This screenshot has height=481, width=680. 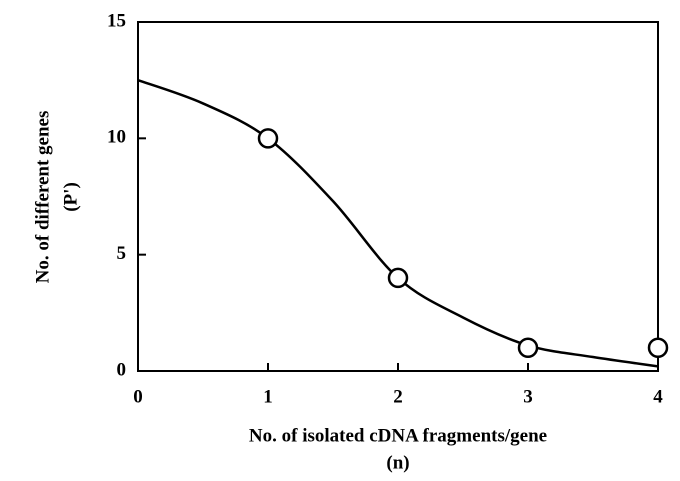 I want to click on x-tick-label: 1, so click(x=268, y=396).